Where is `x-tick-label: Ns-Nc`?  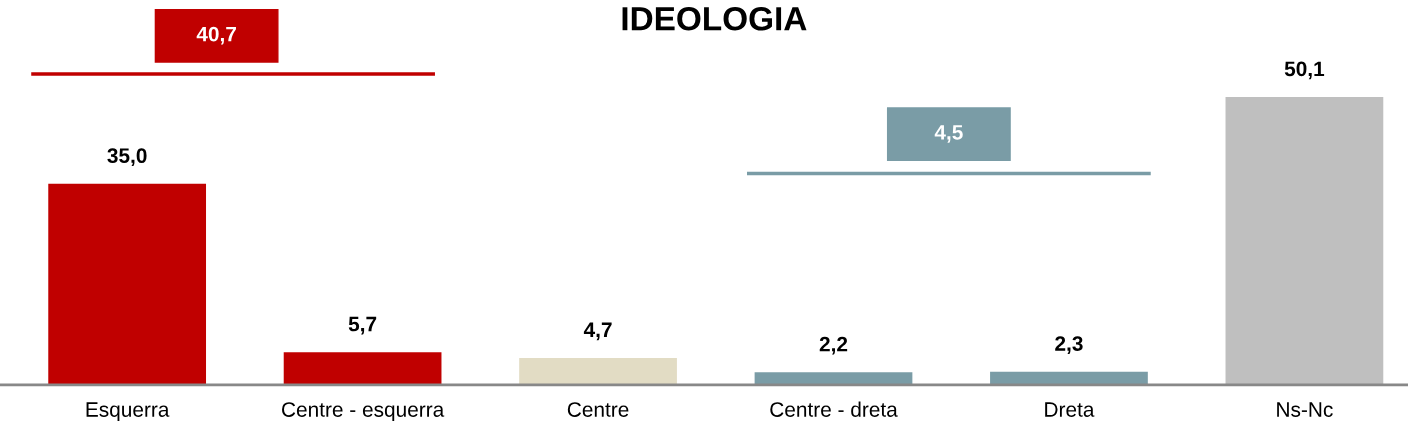
x-tick-label: Ns-Nc is located at coordinates (1305, 409).